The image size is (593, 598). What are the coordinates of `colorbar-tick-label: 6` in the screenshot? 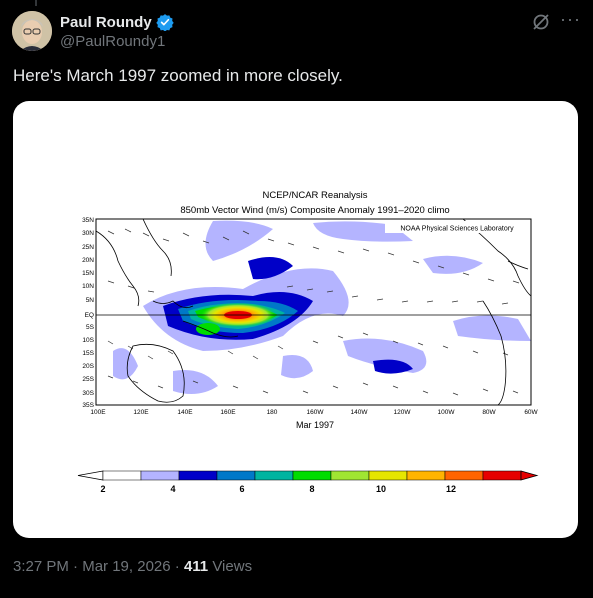 It's located at (241, 489).